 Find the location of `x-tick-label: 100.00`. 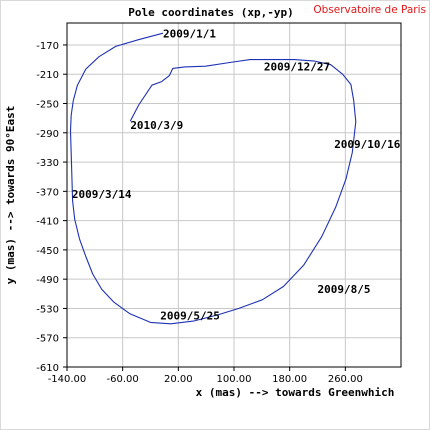

x-tick-label: 100.00 is located at coordinates (234, 379).